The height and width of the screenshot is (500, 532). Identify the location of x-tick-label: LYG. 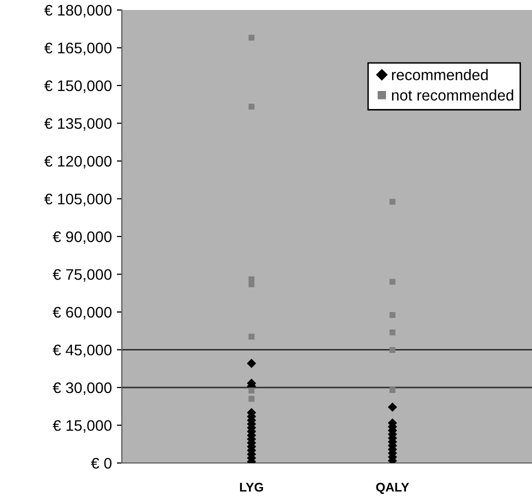
(252, 487).